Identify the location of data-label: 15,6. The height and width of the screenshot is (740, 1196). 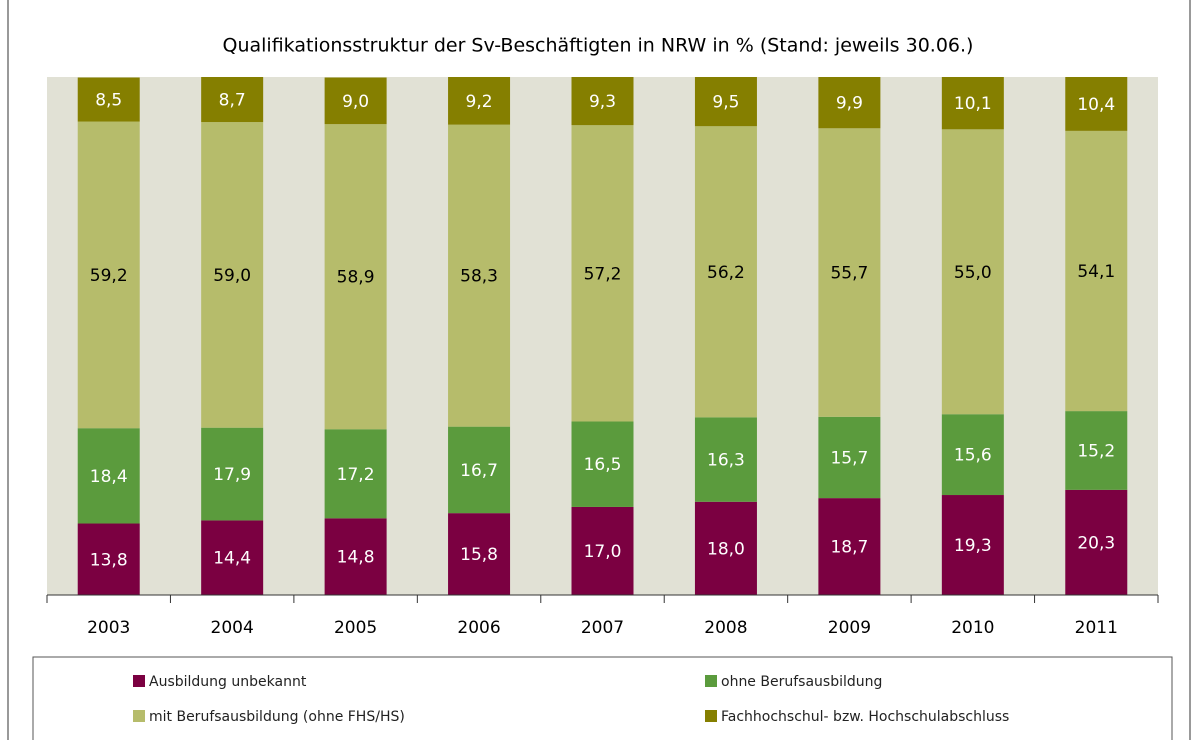
(973, 456).